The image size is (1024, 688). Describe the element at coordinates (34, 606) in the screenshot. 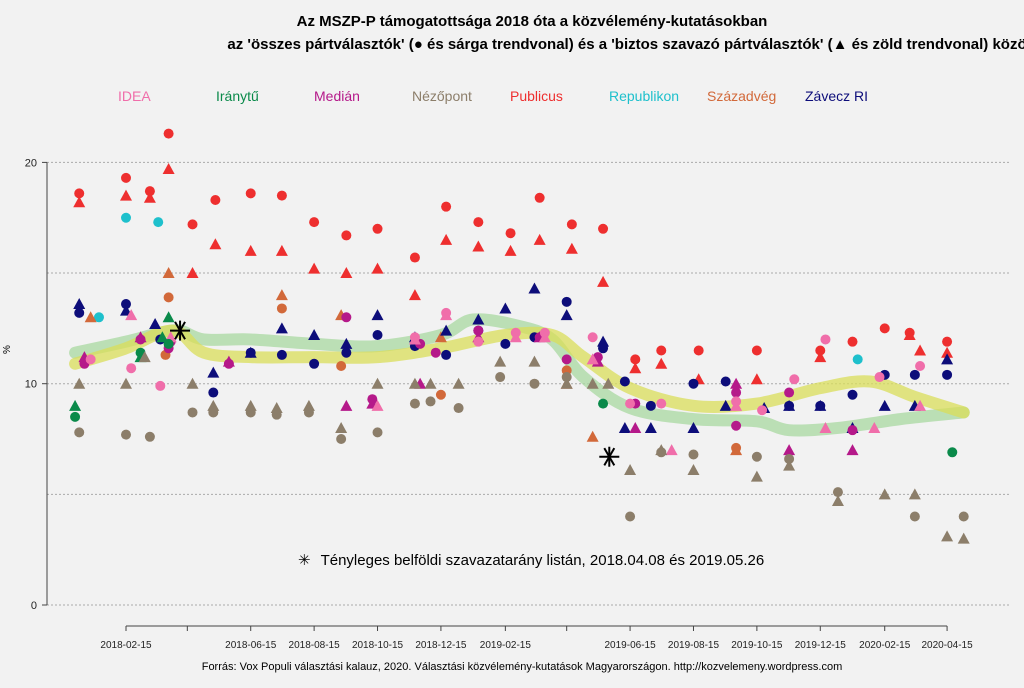

I see `y-tick-label: 0` at that location.